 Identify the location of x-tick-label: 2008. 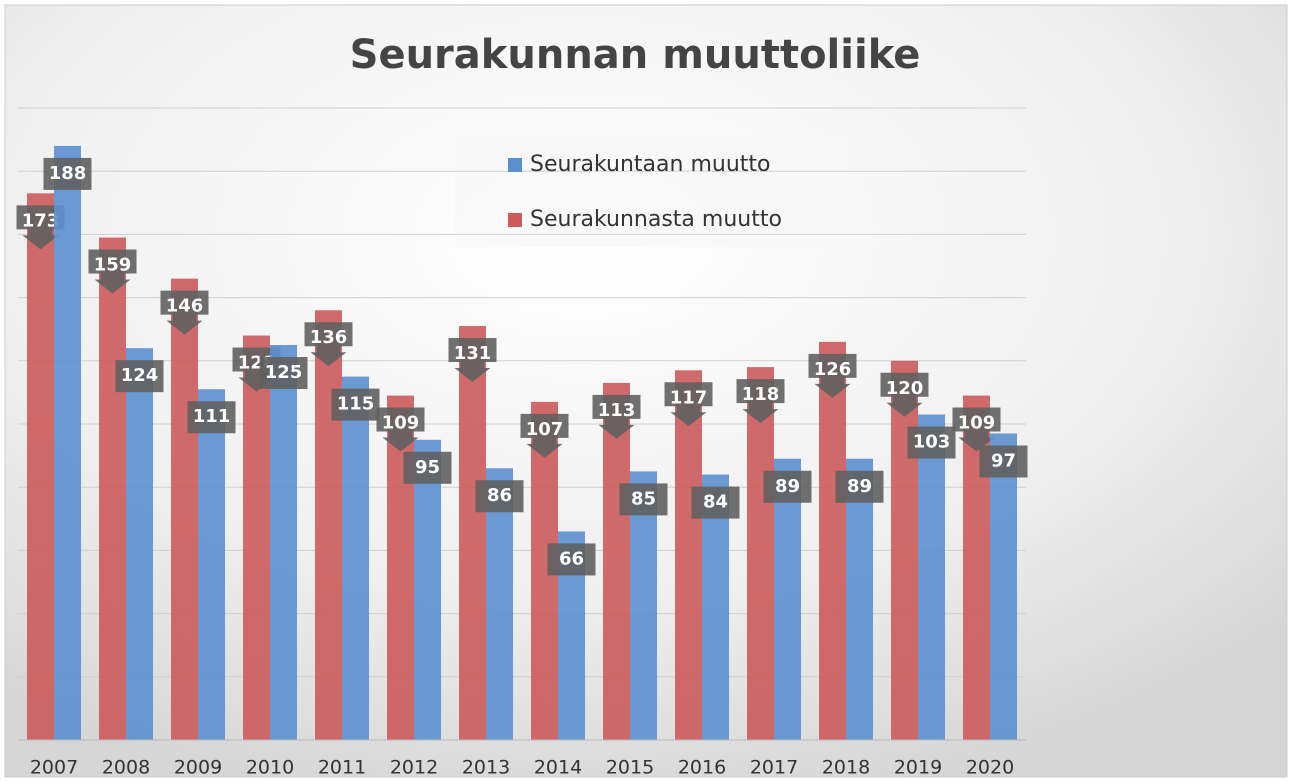
(126, 768).